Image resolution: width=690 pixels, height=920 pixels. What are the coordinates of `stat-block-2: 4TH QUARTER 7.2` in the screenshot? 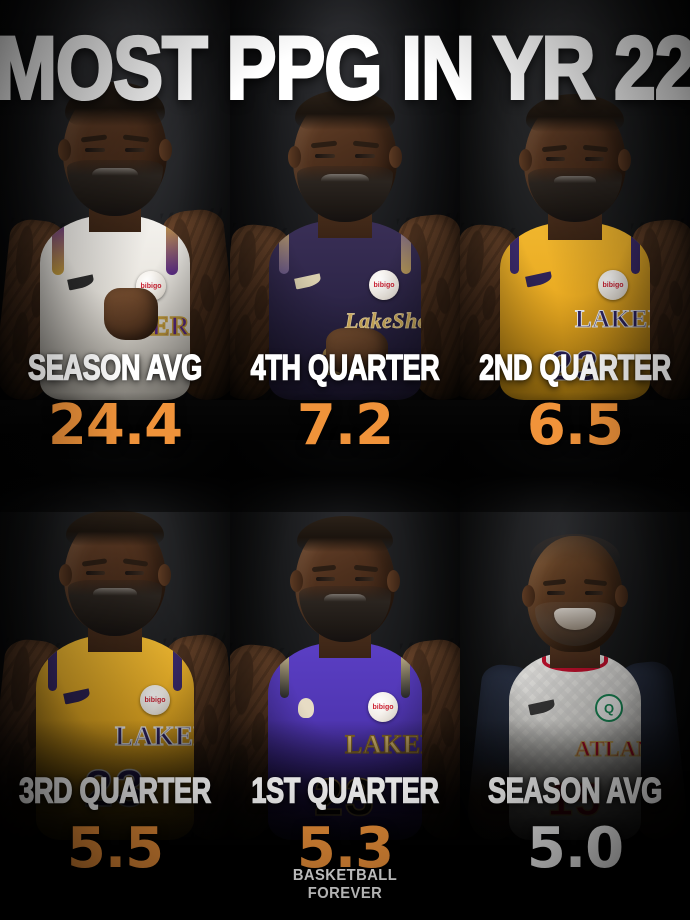 It's located at (345, 404).